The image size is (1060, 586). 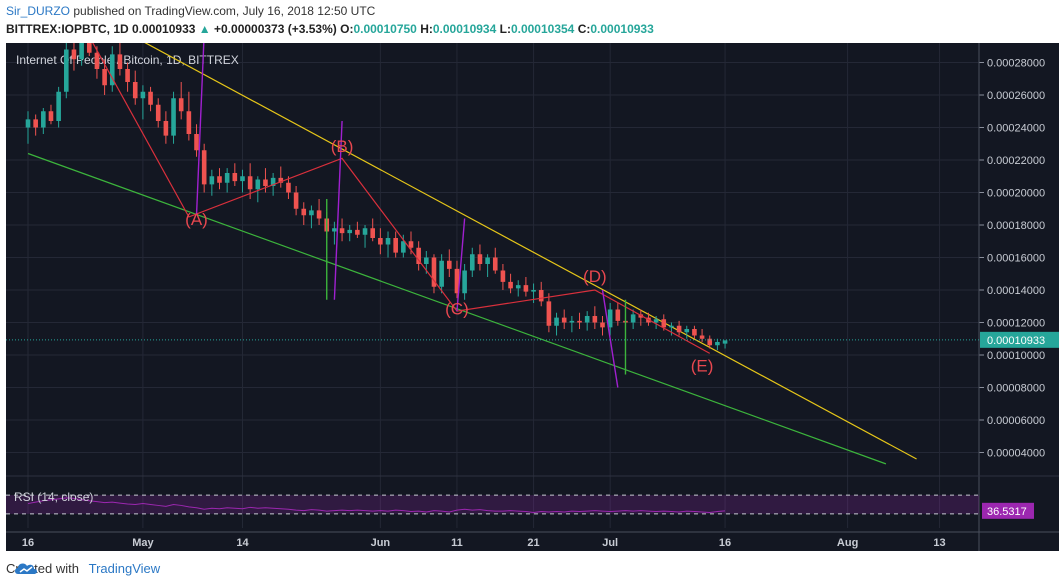 What do you see at coordinates (1016, 341) in the screenshot?
I see `last-price-label: 0.00010933` at bounding box center [1016, 341].